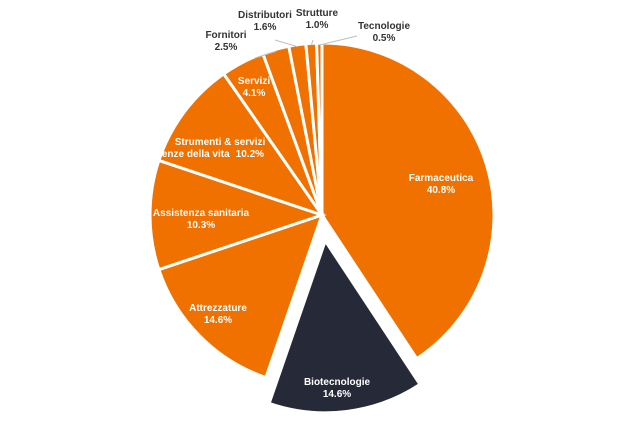  I want to click on pie-slice-biotecnologie, so click(345, 326).